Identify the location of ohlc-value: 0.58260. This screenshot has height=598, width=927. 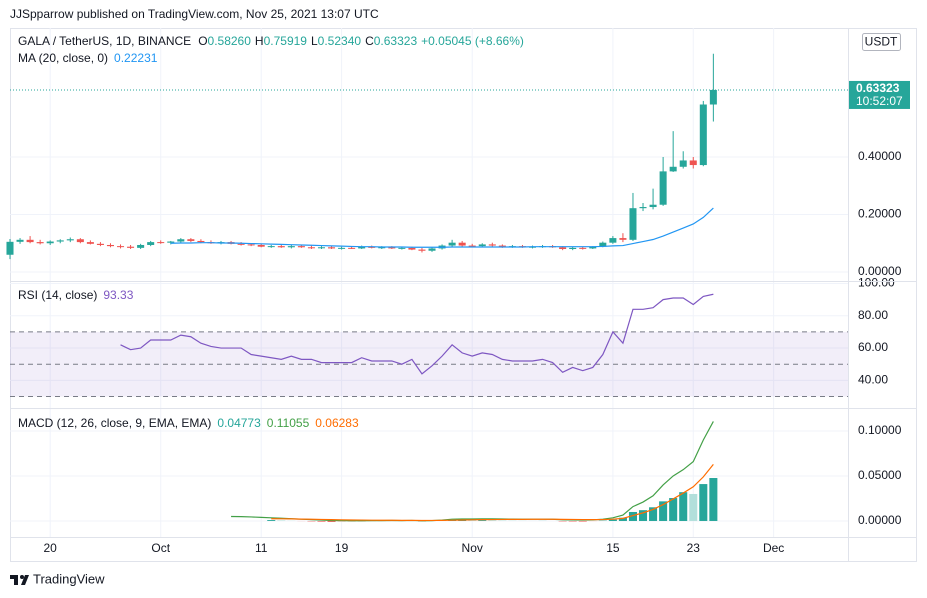
(230, 41).